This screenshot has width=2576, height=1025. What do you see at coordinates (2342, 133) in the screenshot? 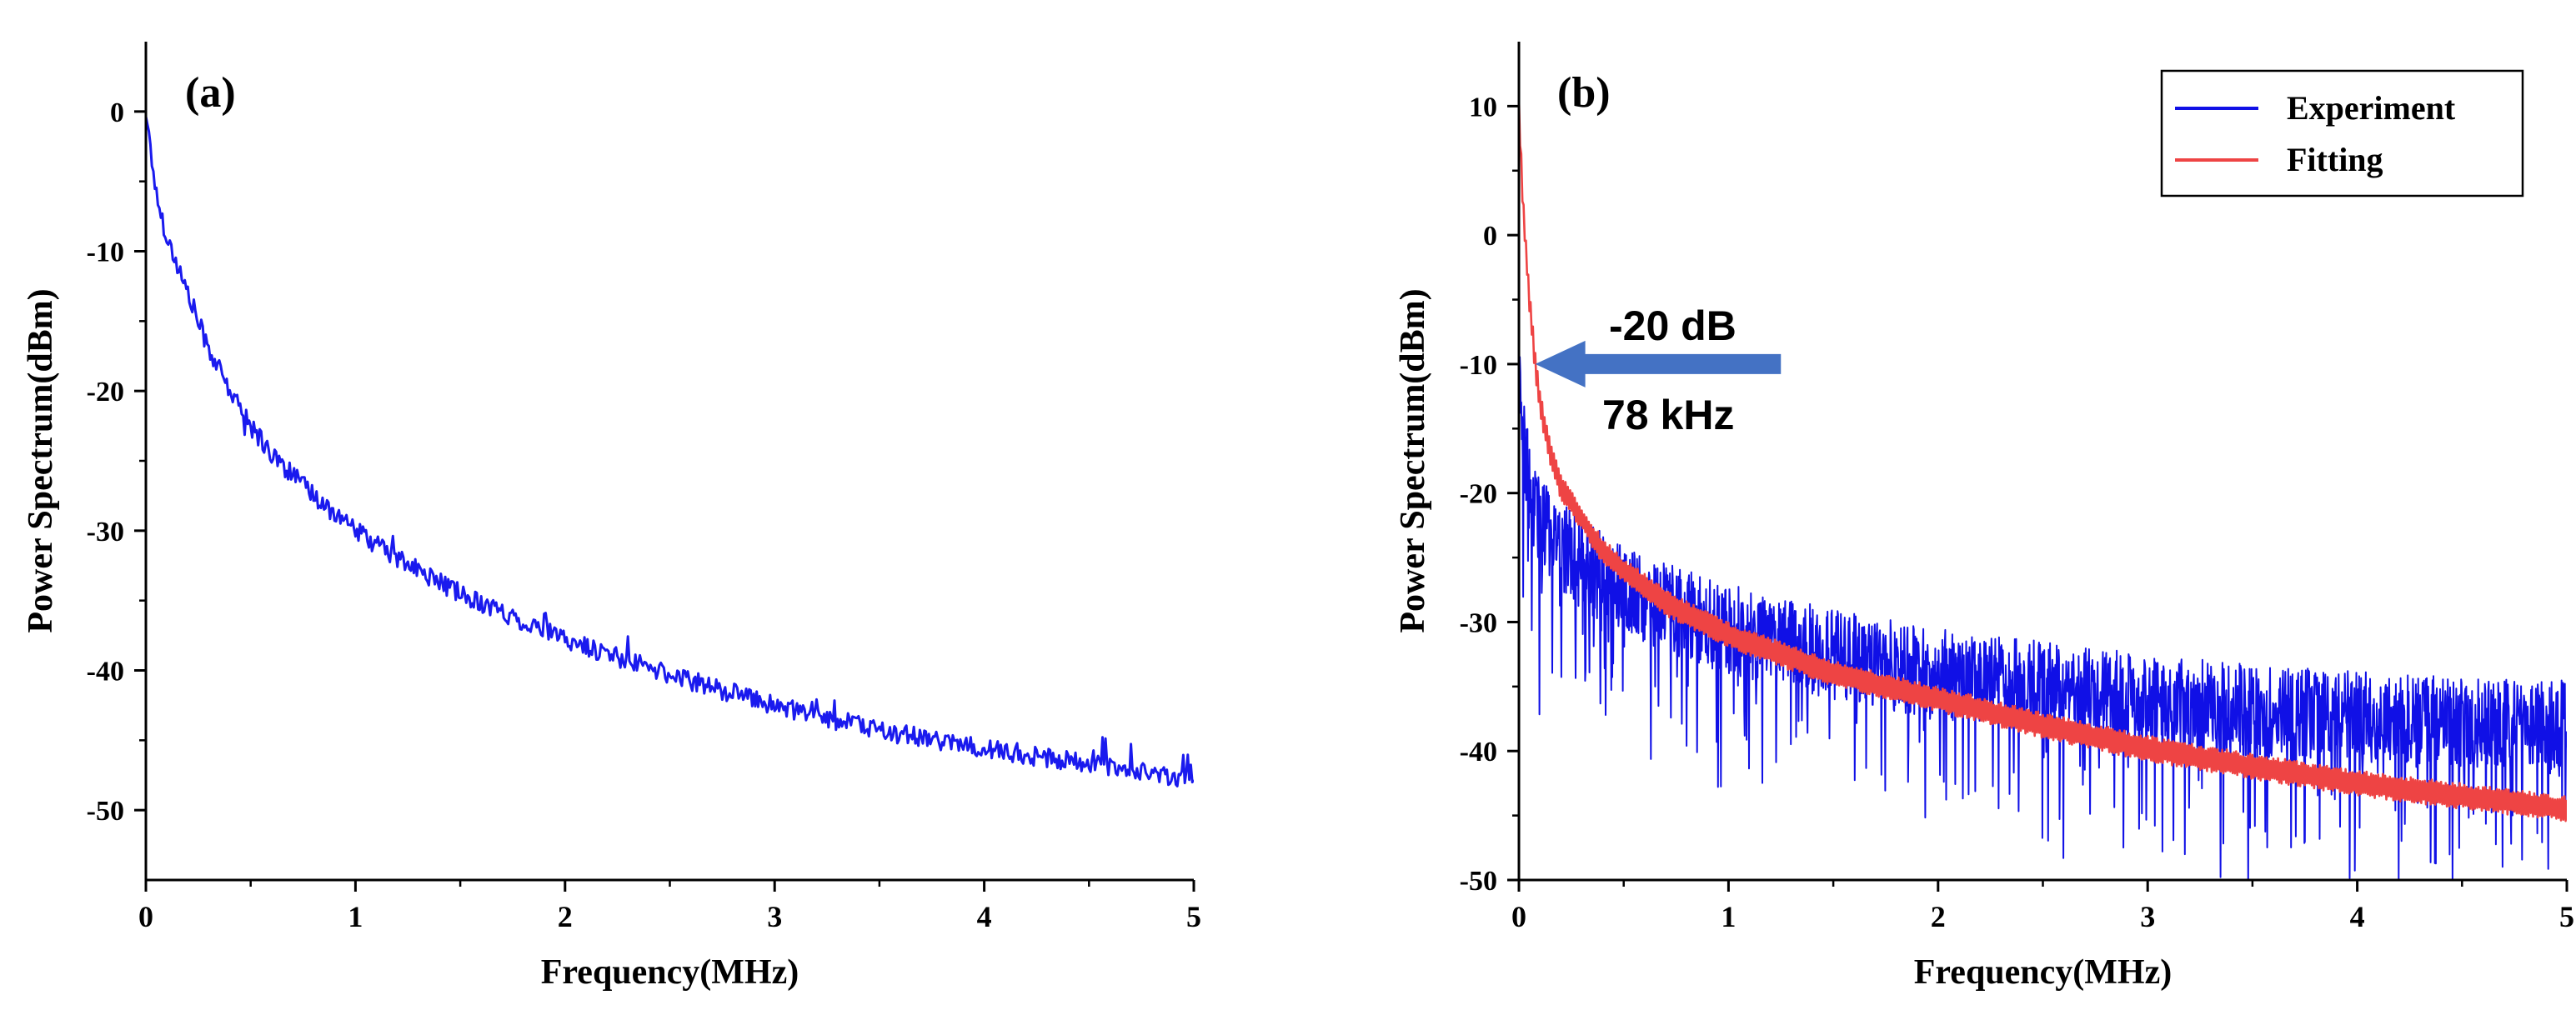
I see `legend-box` at bounding box center [2342, 133].